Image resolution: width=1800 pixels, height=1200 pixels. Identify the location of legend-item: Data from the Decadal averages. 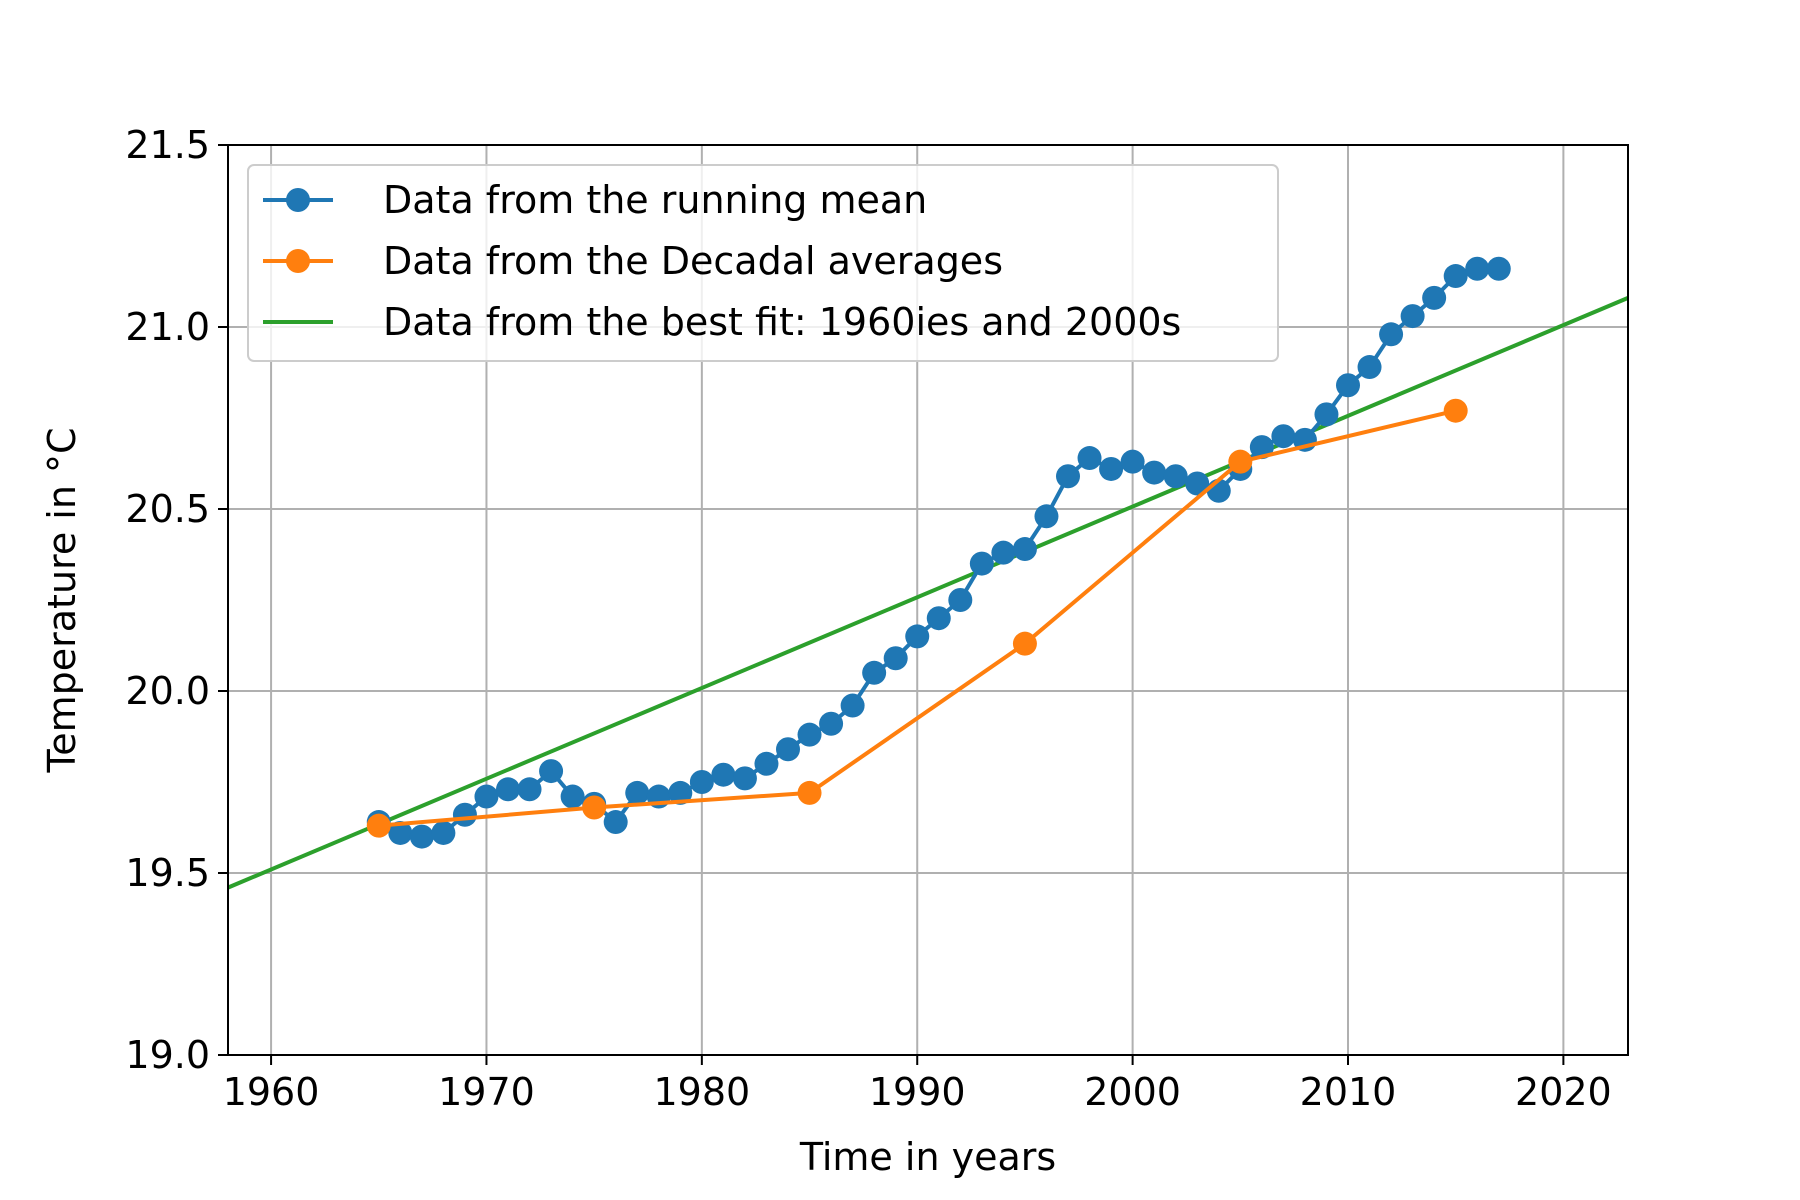
(633, 261).